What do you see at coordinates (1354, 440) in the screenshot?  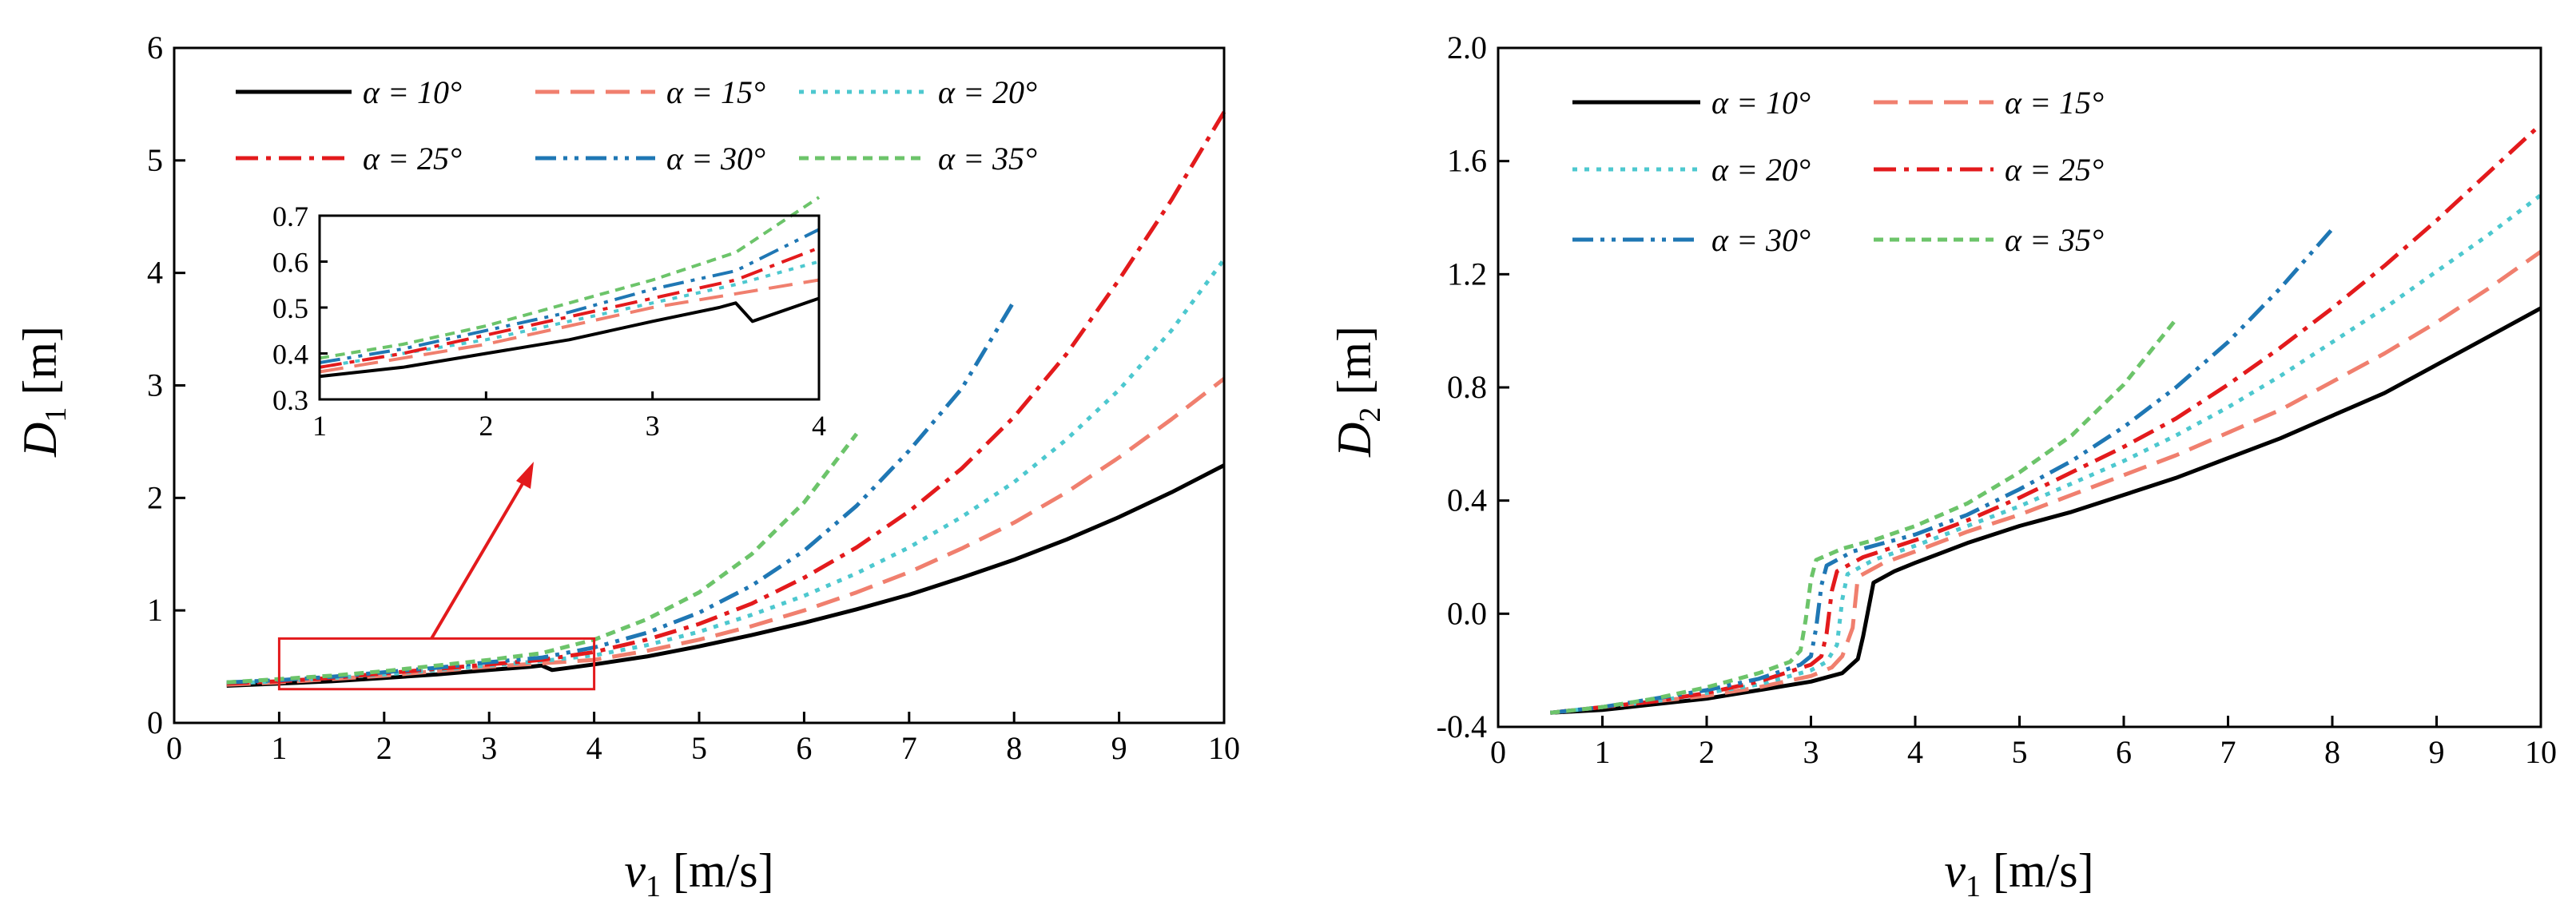 I see `right-ylabel-var: D` at bounding box center [1354, 440].